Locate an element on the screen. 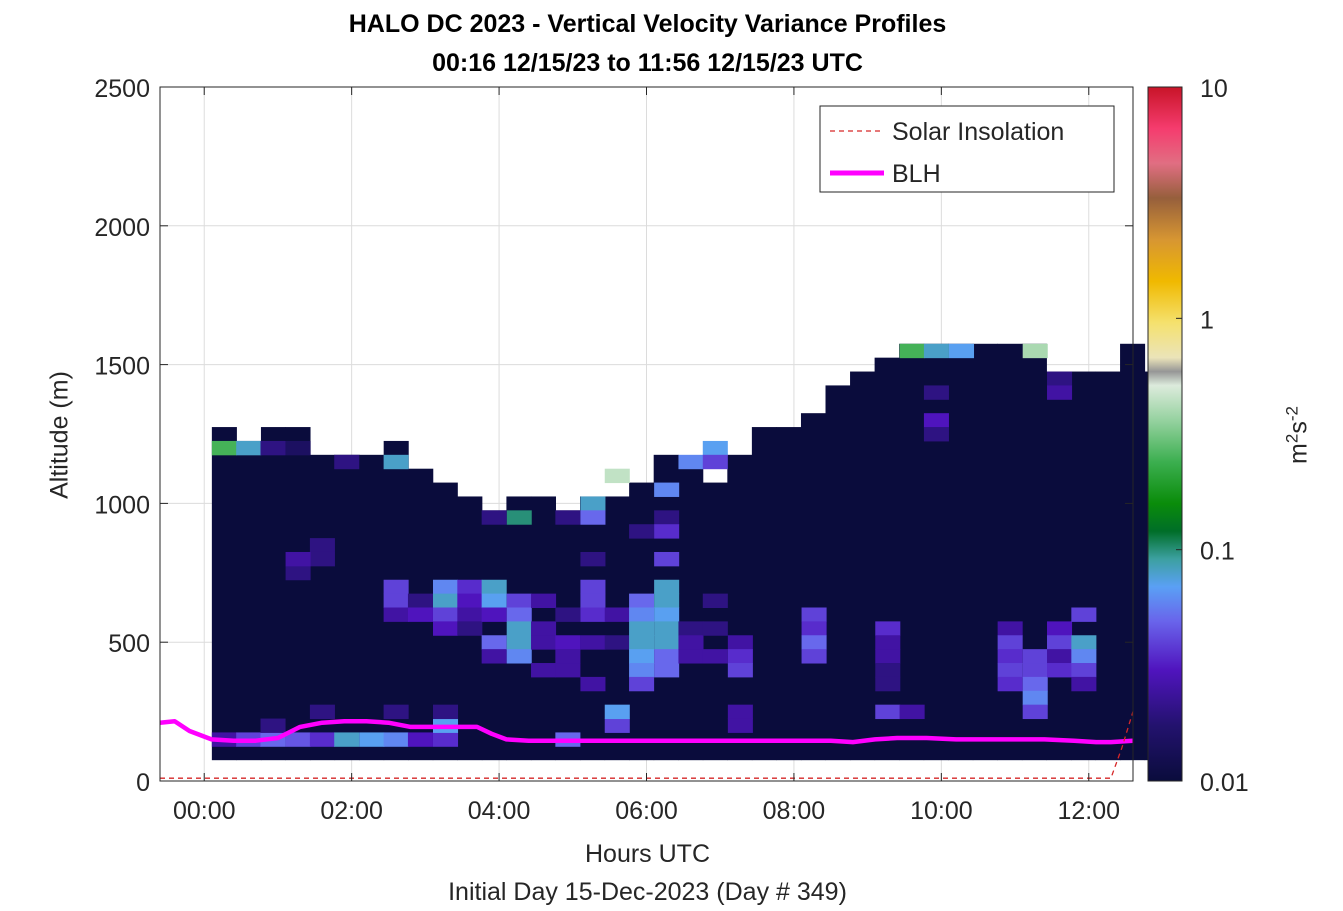  x-axis-sublabel: Initial Day 15-Dec-2023 (Day # 349) is located at coordinates (647, 892).